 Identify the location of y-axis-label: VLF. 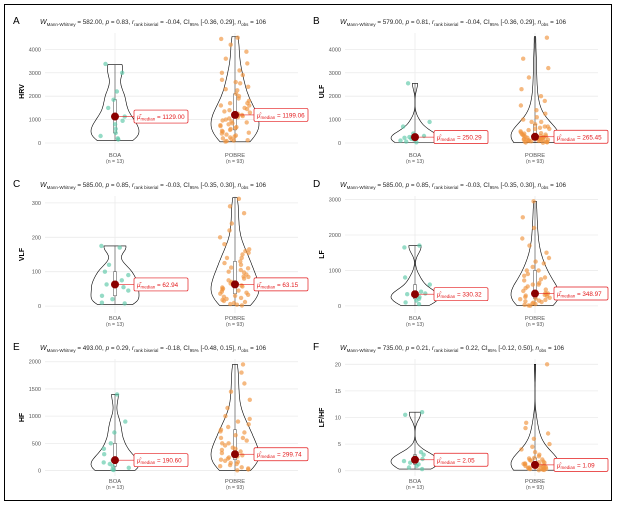
(22, 254).